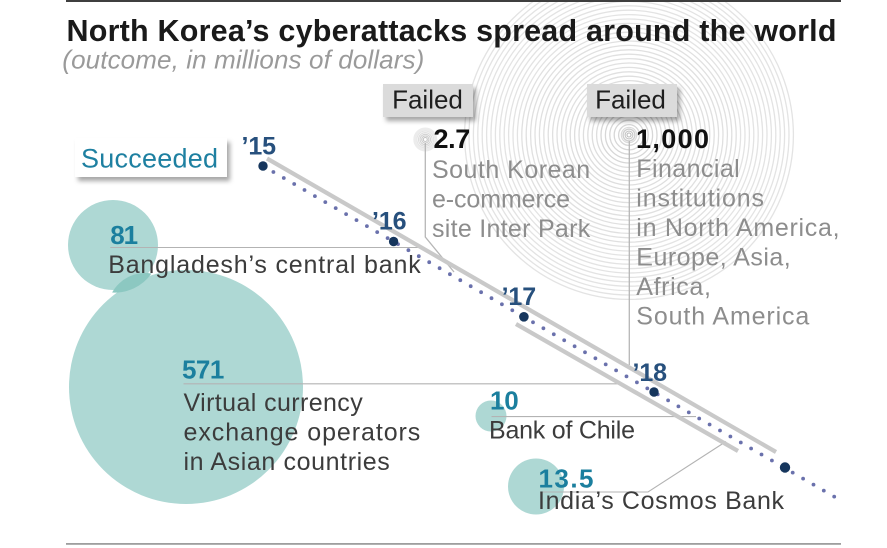  What do you see at coordinates (243, 60) in the screenshot?
I see `svg-text:(outcome, in millions of dolla: (outcome, in millions of dollars)` at bounding box center [243, 60].